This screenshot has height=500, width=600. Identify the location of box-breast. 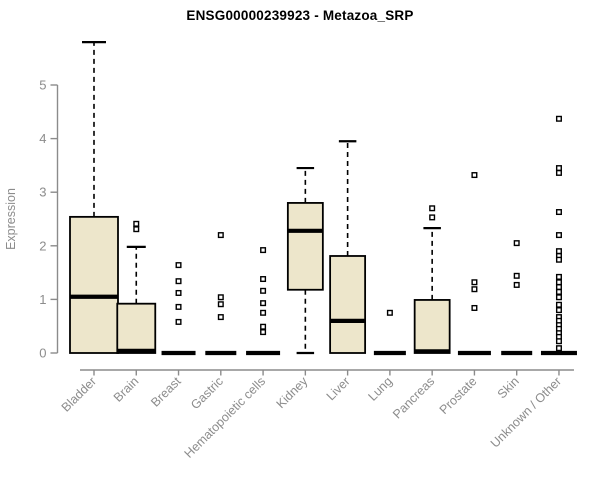
(178, 309).